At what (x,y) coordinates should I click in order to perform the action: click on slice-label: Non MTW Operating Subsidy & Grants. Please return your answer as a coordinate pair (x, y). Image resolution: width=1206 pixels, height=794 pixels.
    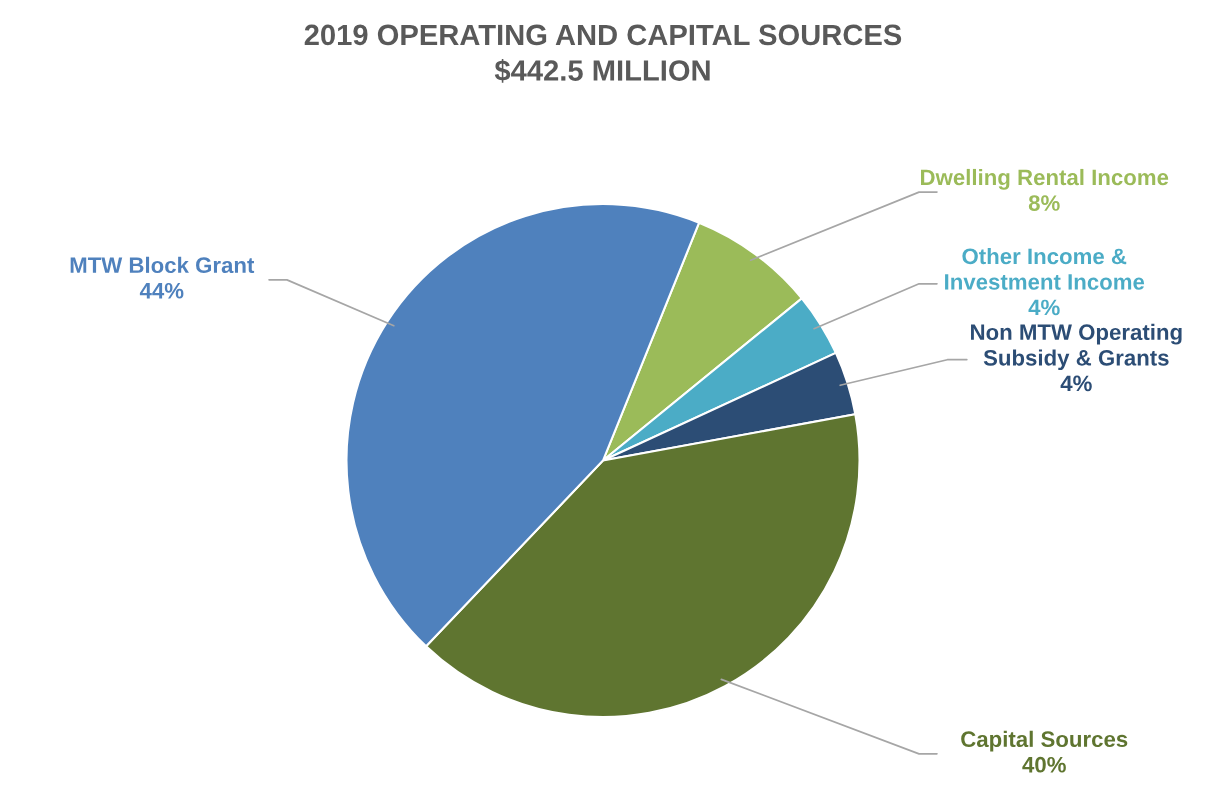
    Looking at the image, I should click on (1076, 347).